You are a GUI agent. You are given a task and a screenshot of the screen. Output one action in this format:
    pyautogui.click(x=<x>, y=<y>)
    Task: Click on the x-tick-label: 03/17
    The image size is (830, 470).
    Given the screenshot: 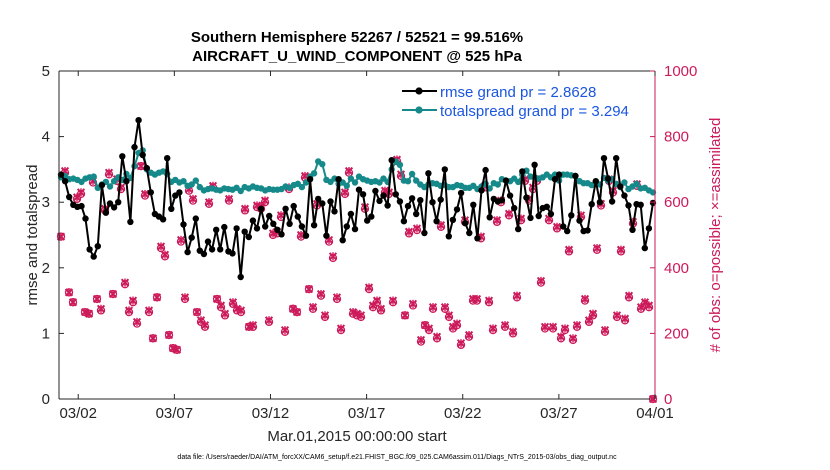 What is the action you would take?
    pyautogui.click(x=367, y=413)
    